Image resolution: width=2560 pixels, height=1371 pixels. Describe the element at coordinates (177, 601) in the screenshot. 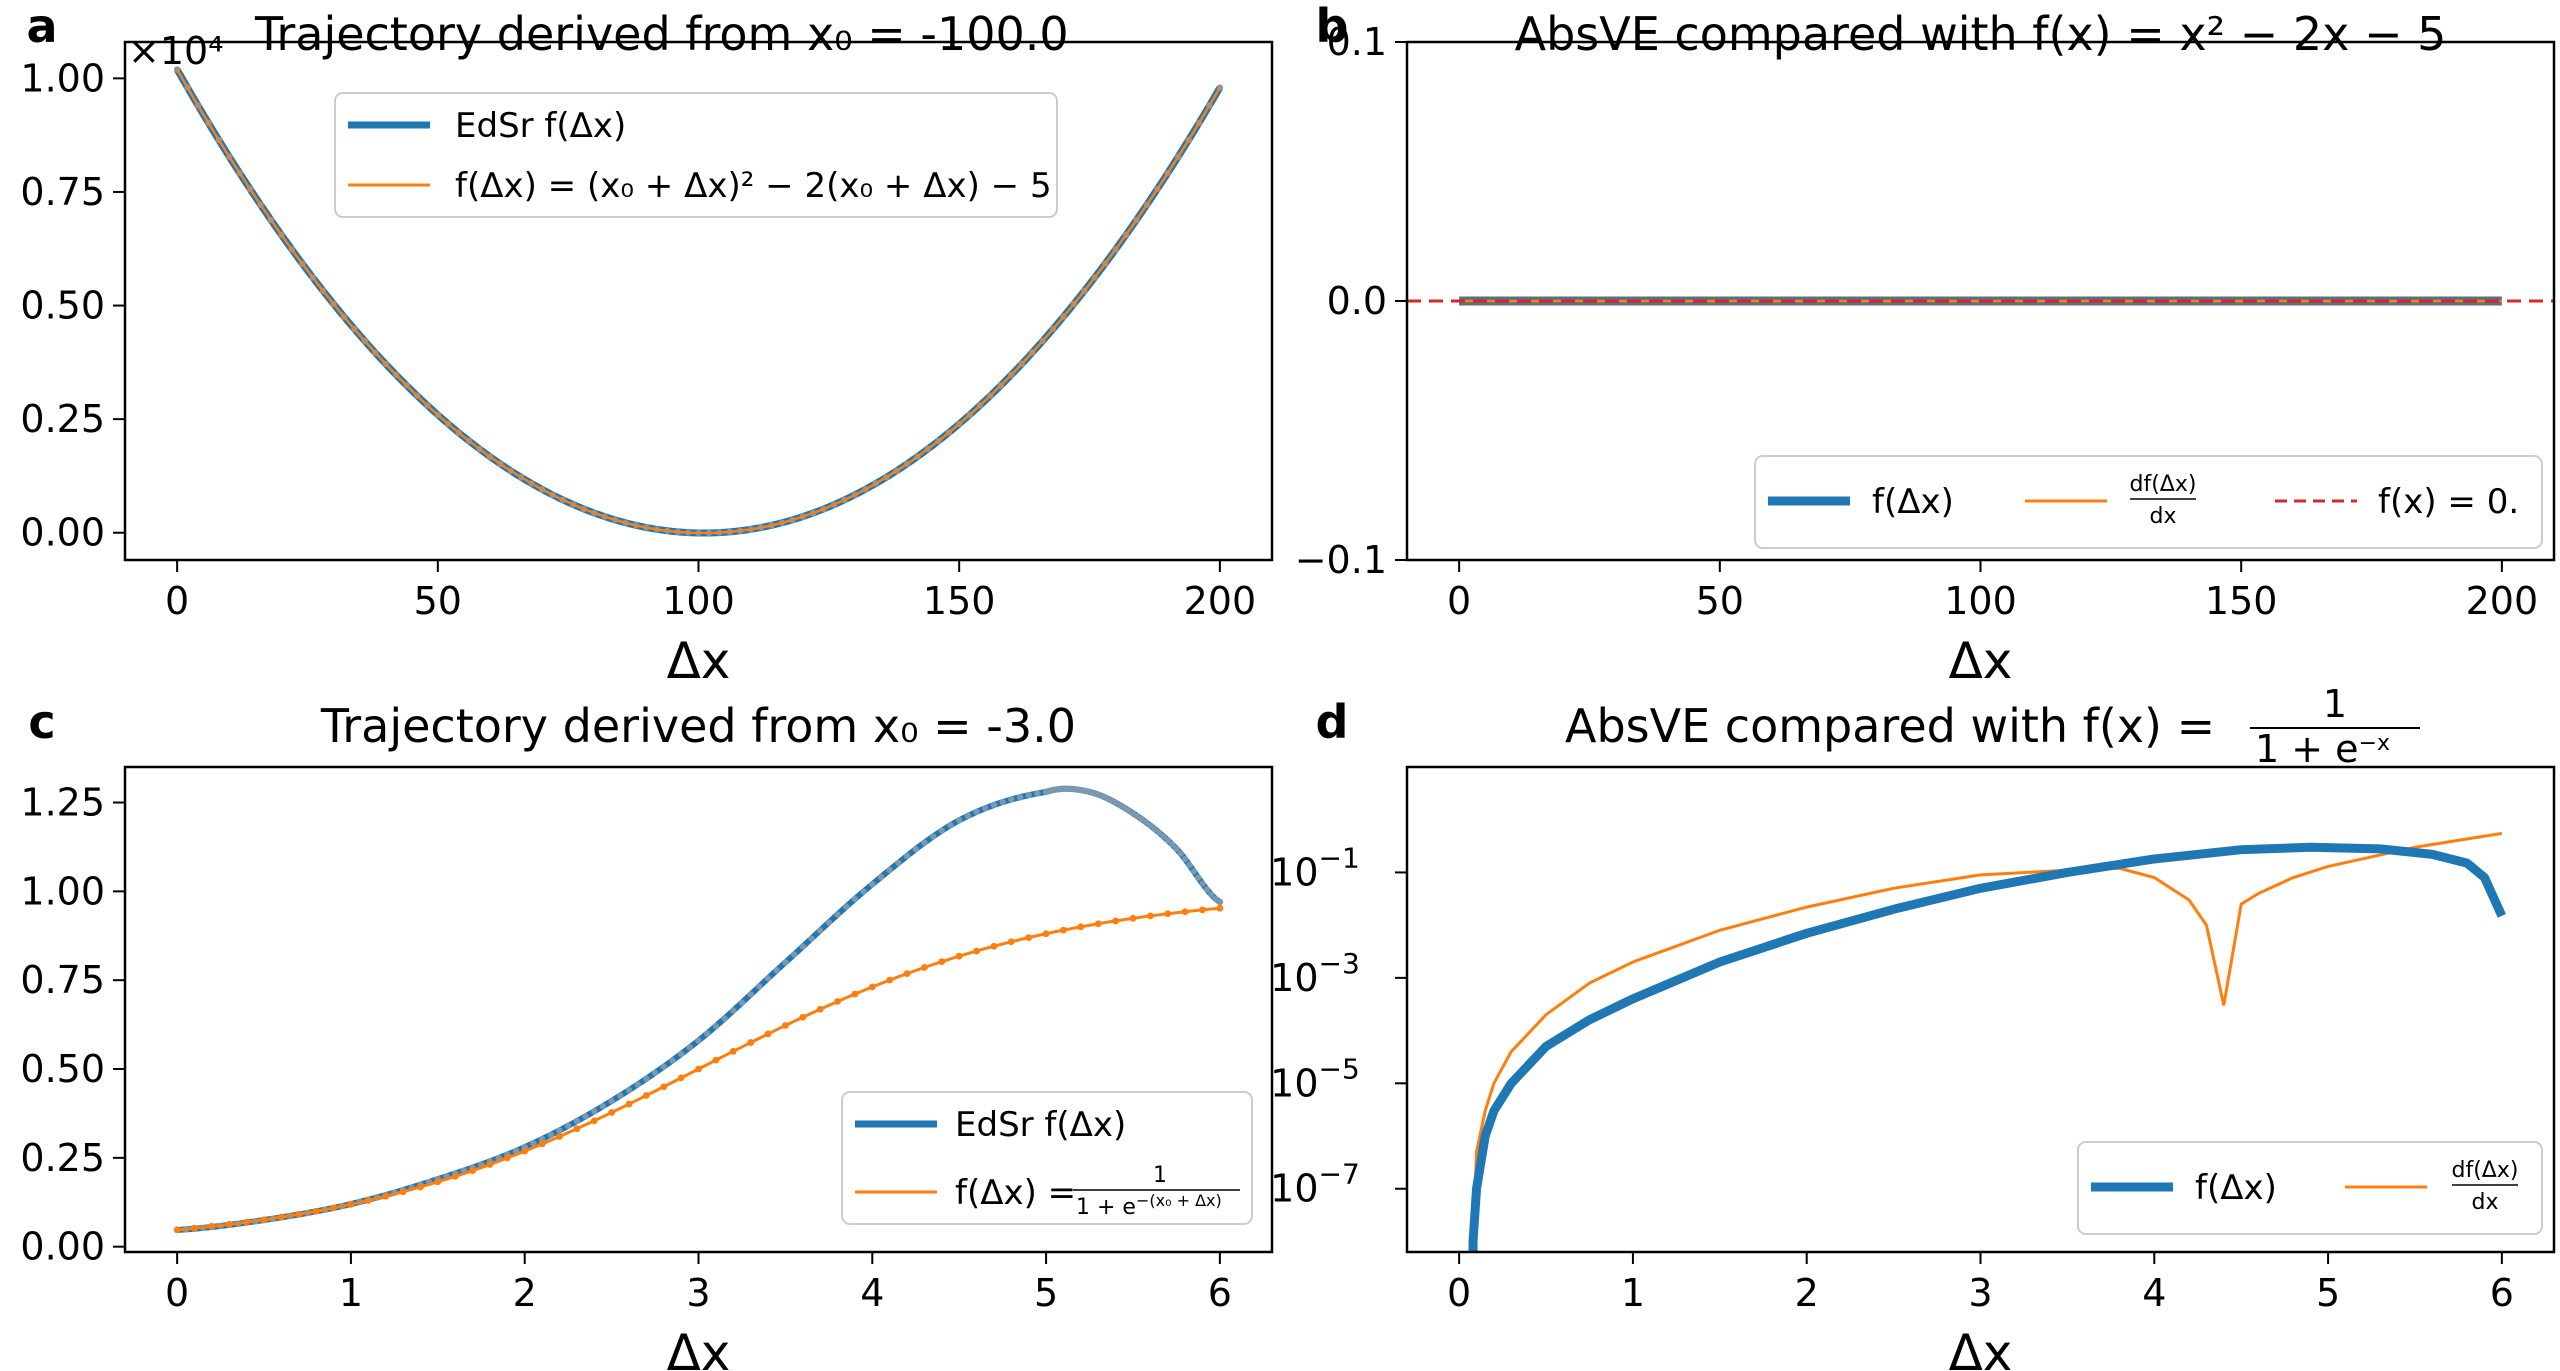

I see `x-tick-label: 0` at that location.